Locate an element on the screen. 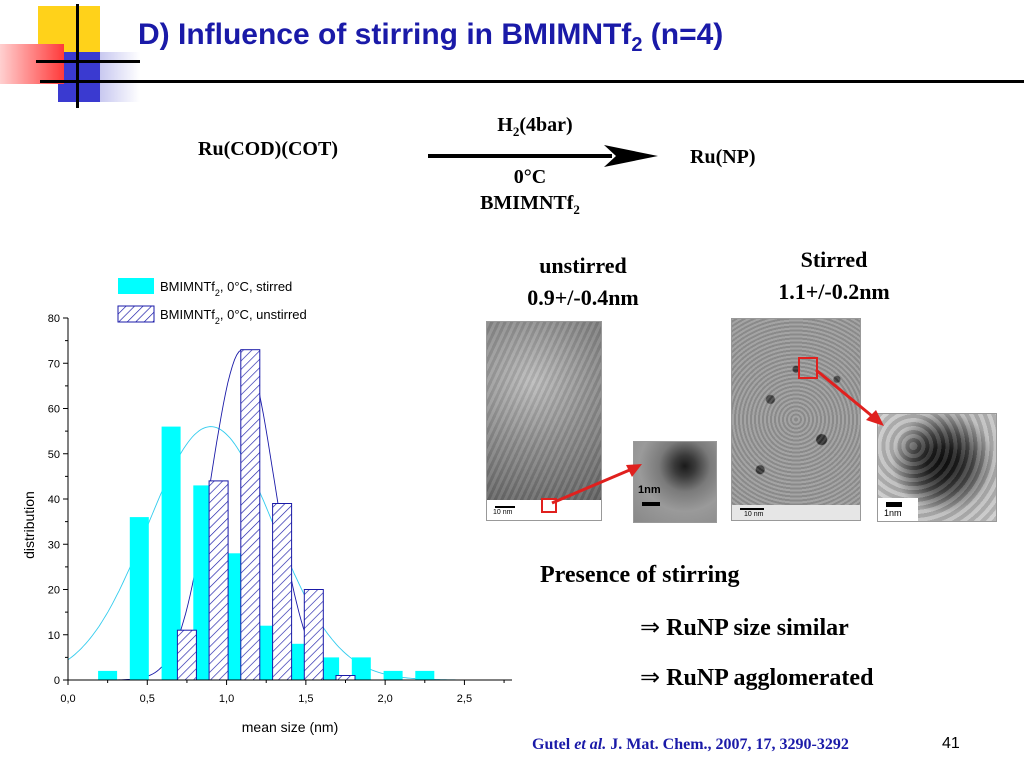  reagent-main: H is located at coordinates (505, 125).